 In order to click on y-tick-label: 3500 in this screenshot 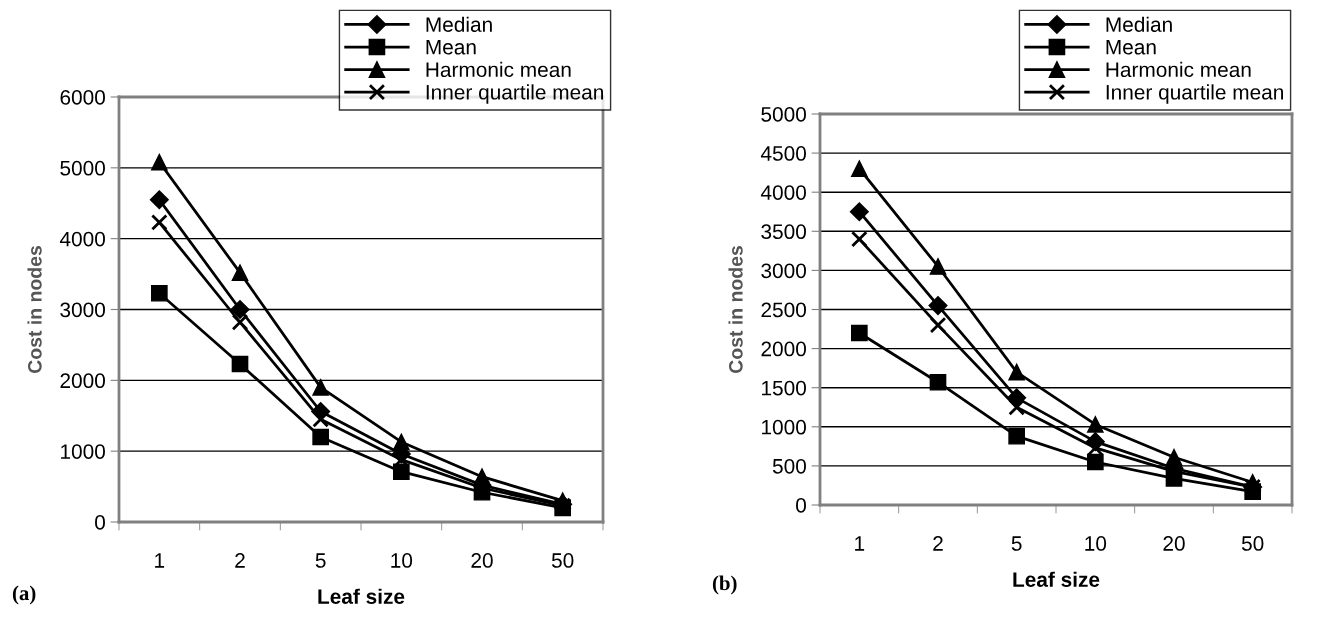, I will do `click(783, 232)`.